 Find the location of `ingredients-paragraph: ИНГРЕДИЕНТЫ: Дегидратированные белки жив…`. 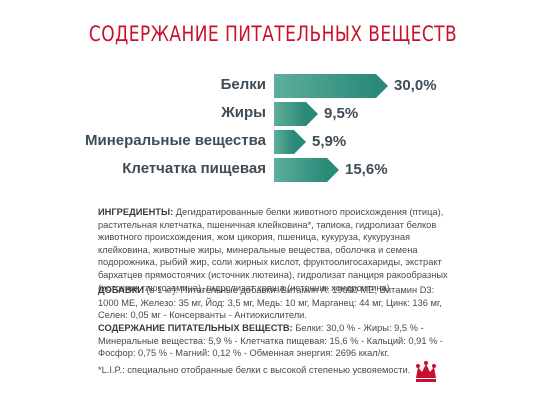

ingredients-paragraph: ИНГРЕДИЕНТЫ: Дегидратированные белки жив… is located at coordinates (273, 250).